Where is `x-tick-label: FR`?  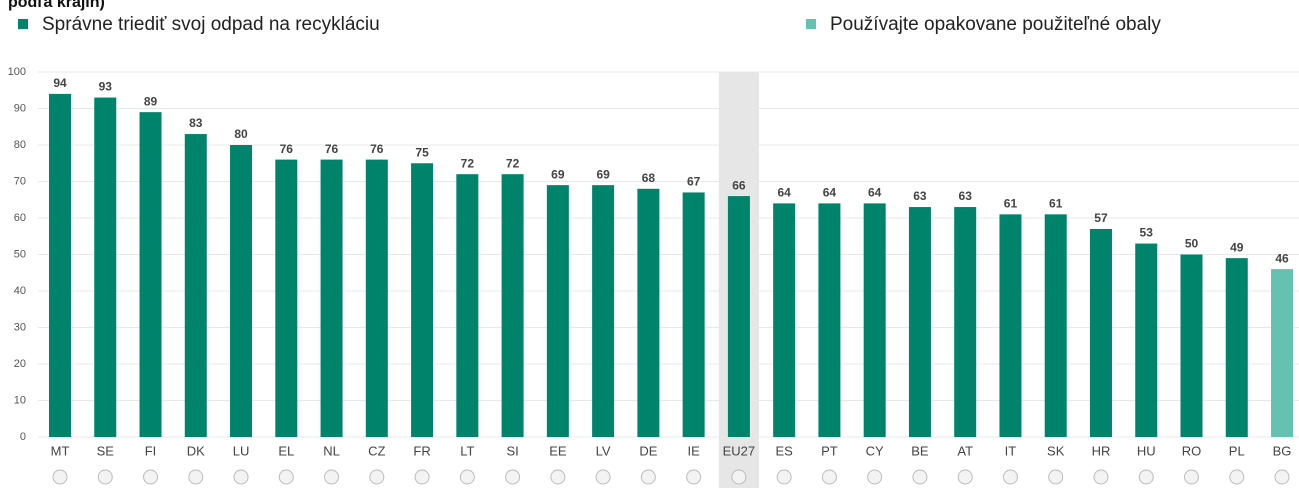 x-tick-label: FR is located at coordinates (421, 450).